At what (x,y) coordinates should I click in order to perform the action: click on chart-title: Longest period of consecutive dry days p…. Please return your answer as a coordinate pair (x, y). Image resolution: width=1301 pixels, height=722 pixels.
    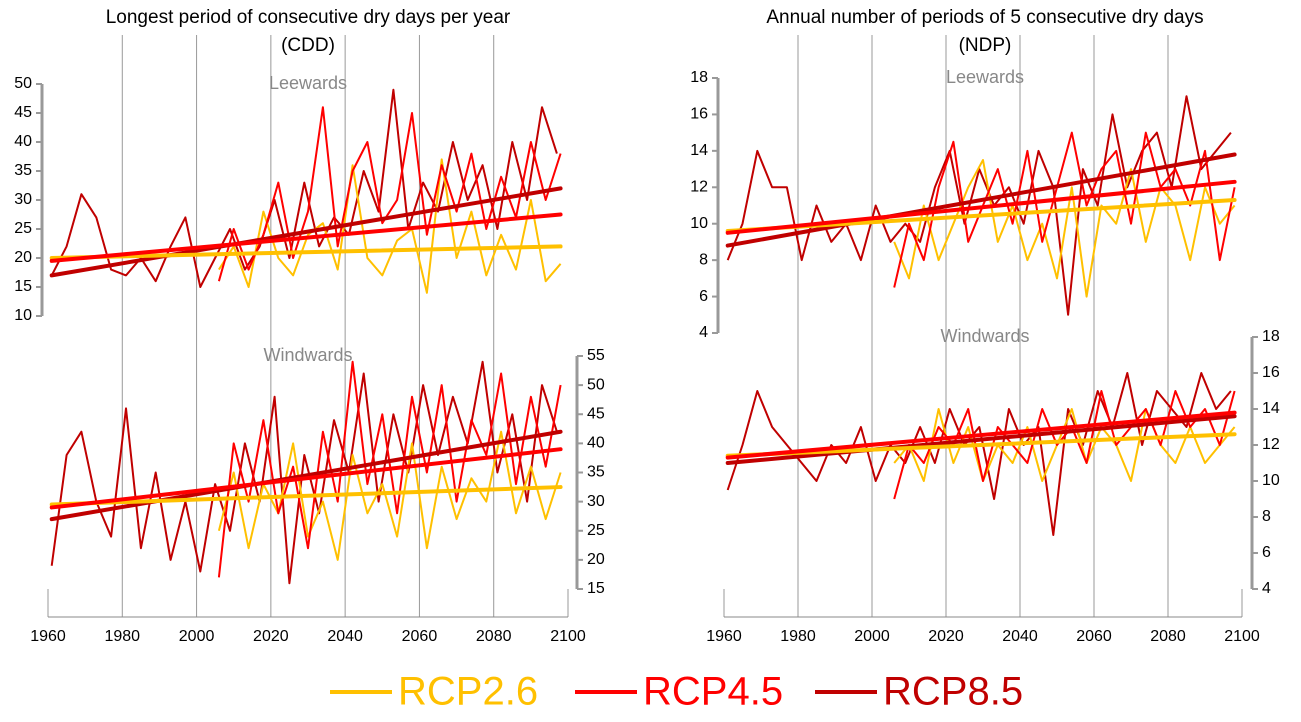
    Looking at the image, I should click on (308, 17).